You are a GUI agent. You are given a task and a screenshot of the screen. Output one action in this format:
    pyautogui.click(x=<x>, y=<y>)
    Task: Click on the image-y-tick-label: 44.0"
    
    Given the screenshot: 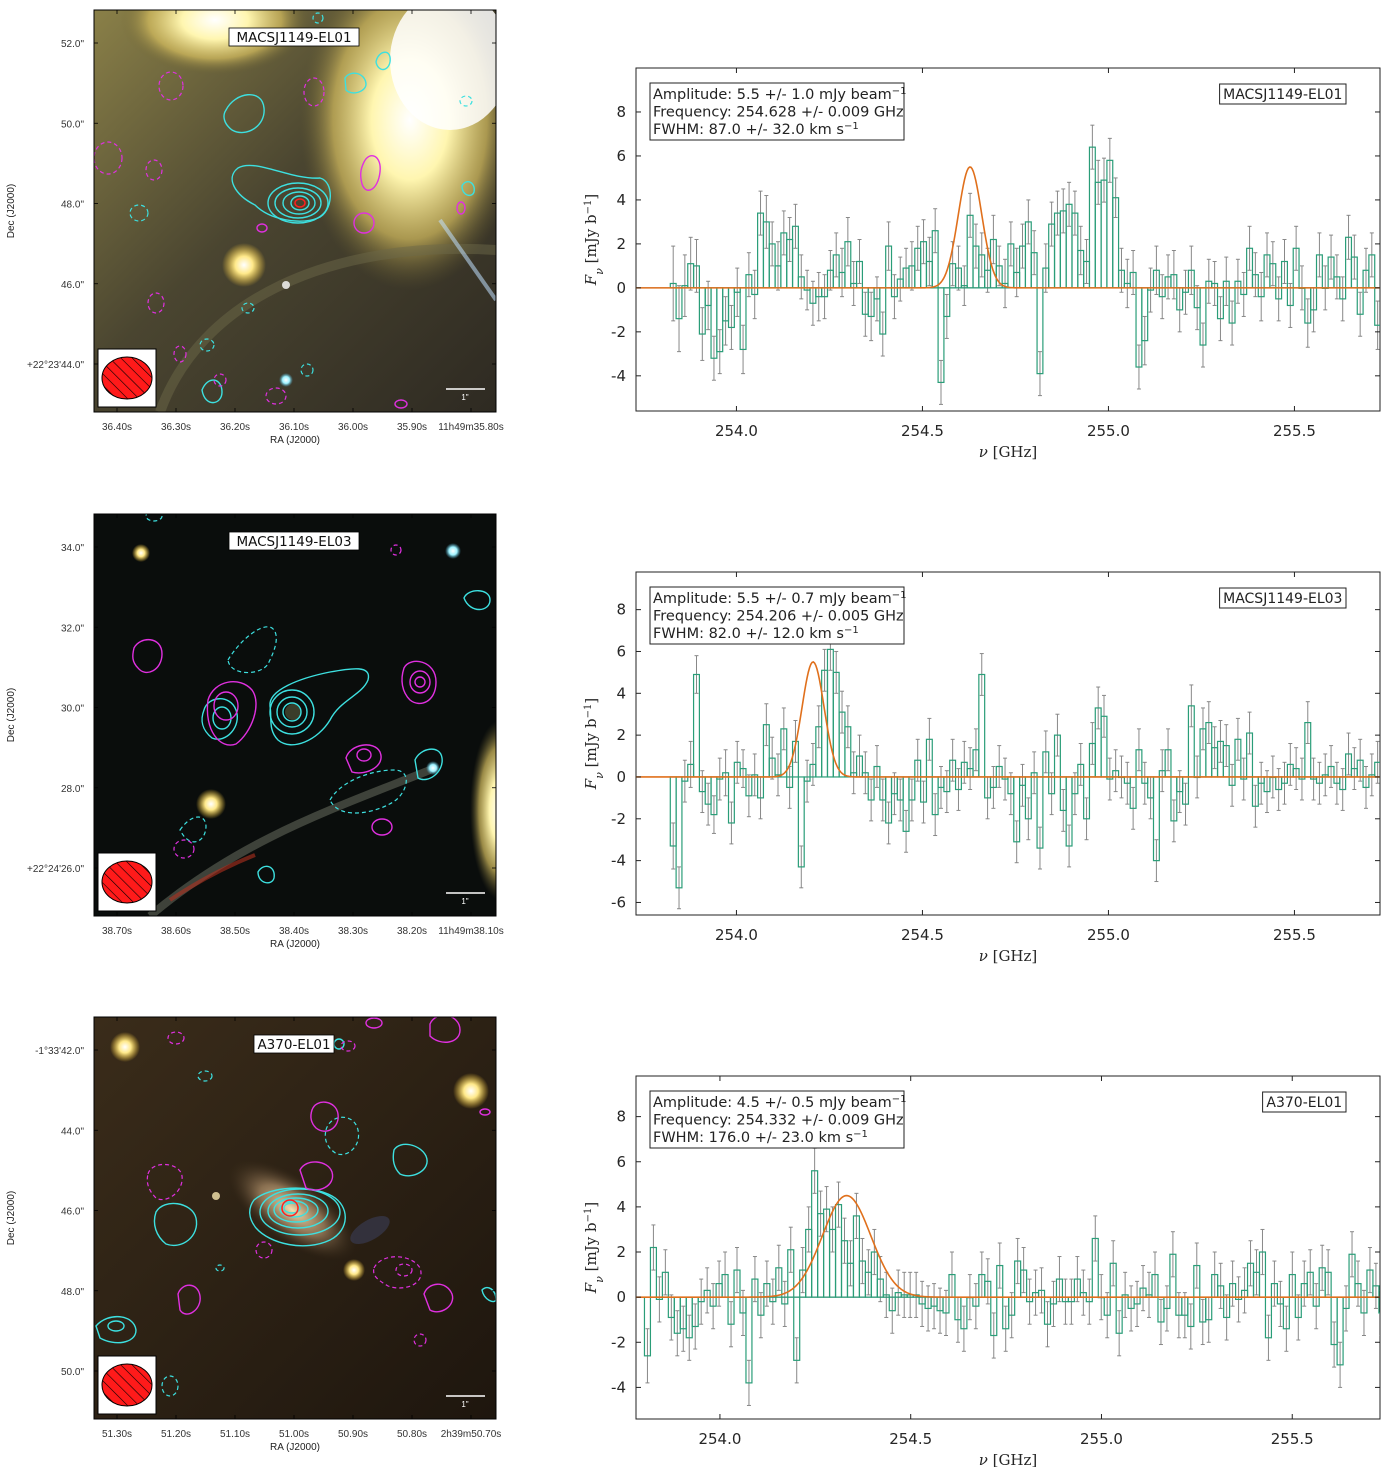 What is the action you would take?
    pyautogui.click(x=72, y=1131)
    